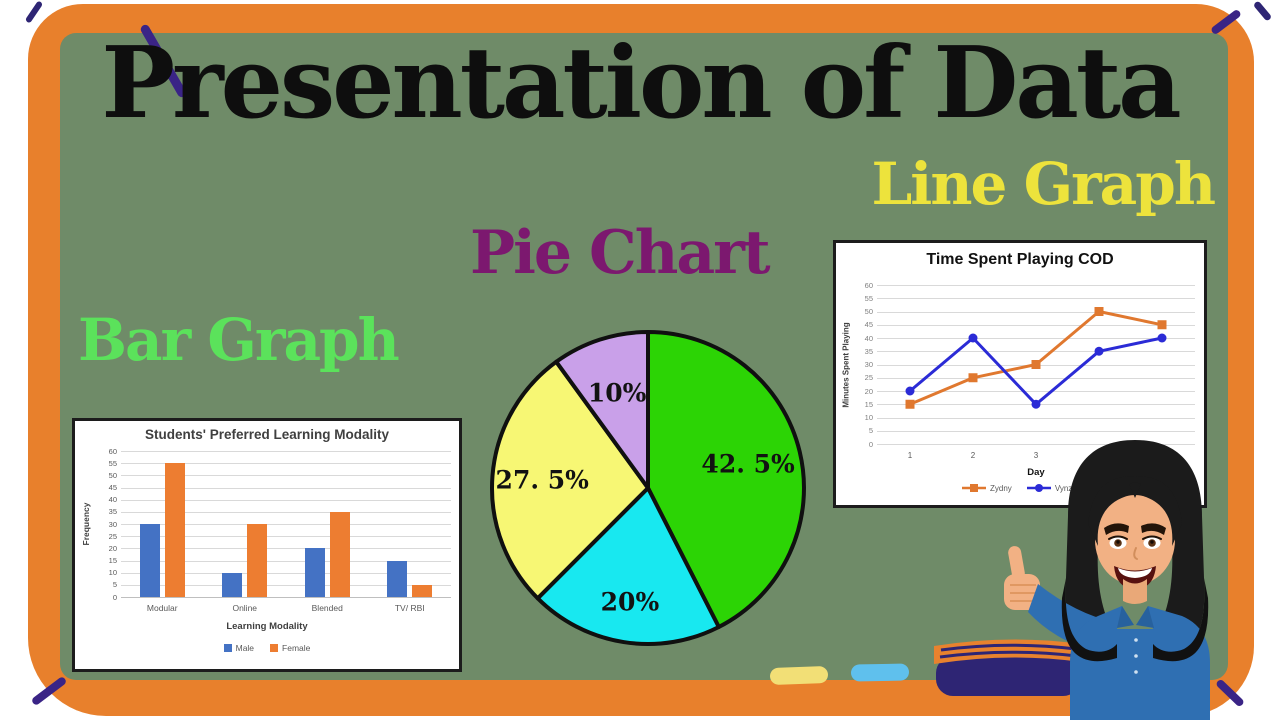  What do you see at coordinates (1043, 184) in the screenshot?
I see `line-graph-label: Line Graph` at bounding box center [1043, 184].